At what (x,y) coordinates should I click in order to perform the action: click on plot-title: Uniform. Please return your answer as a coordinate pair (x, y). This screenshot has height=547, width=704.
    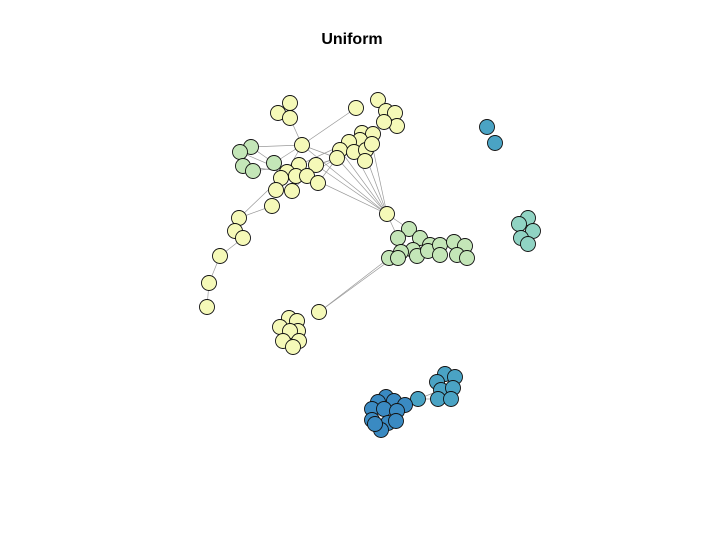
    Looking at the image, I should click on (352, 39).